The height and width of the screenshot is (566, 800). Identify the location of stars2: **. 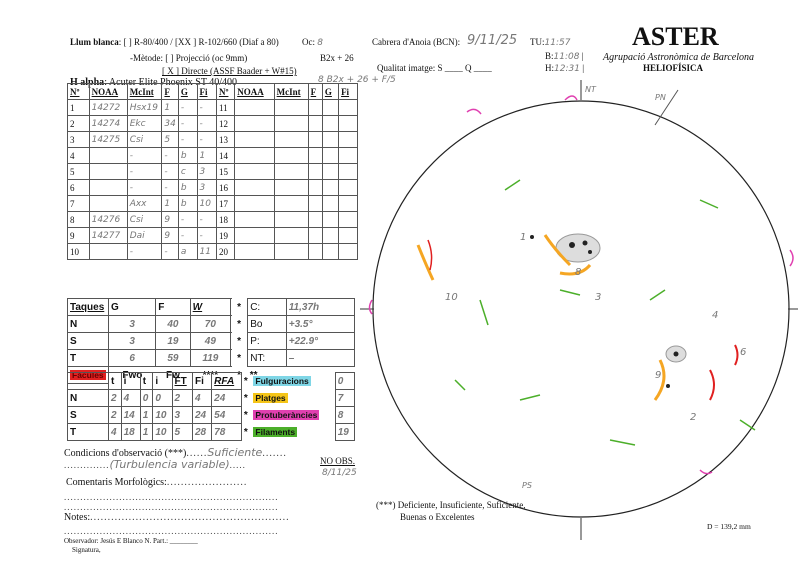
(267, 375).